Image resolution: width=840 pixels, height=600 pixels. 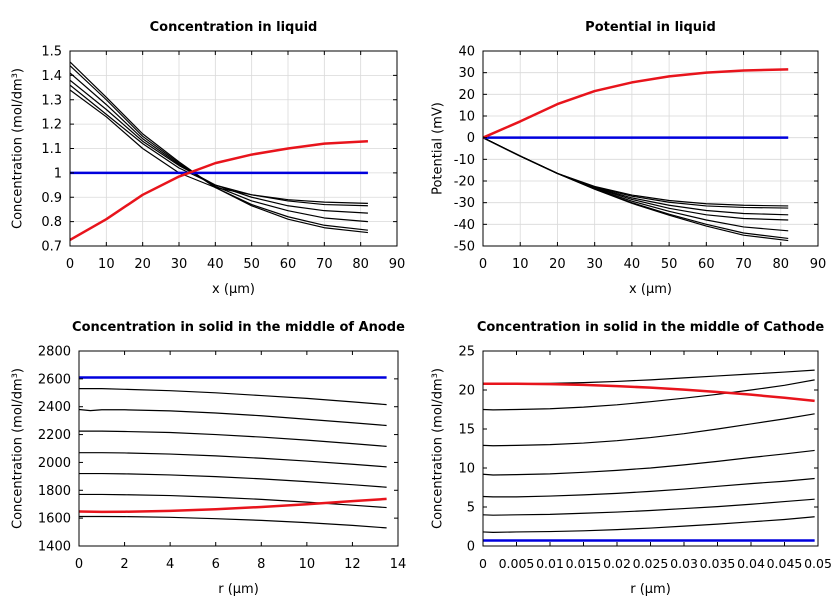 What do you see at coordinates (718, 563) in the screenshot?
I see `x-tick-label: 0.035` at bounding box center [718, 563].